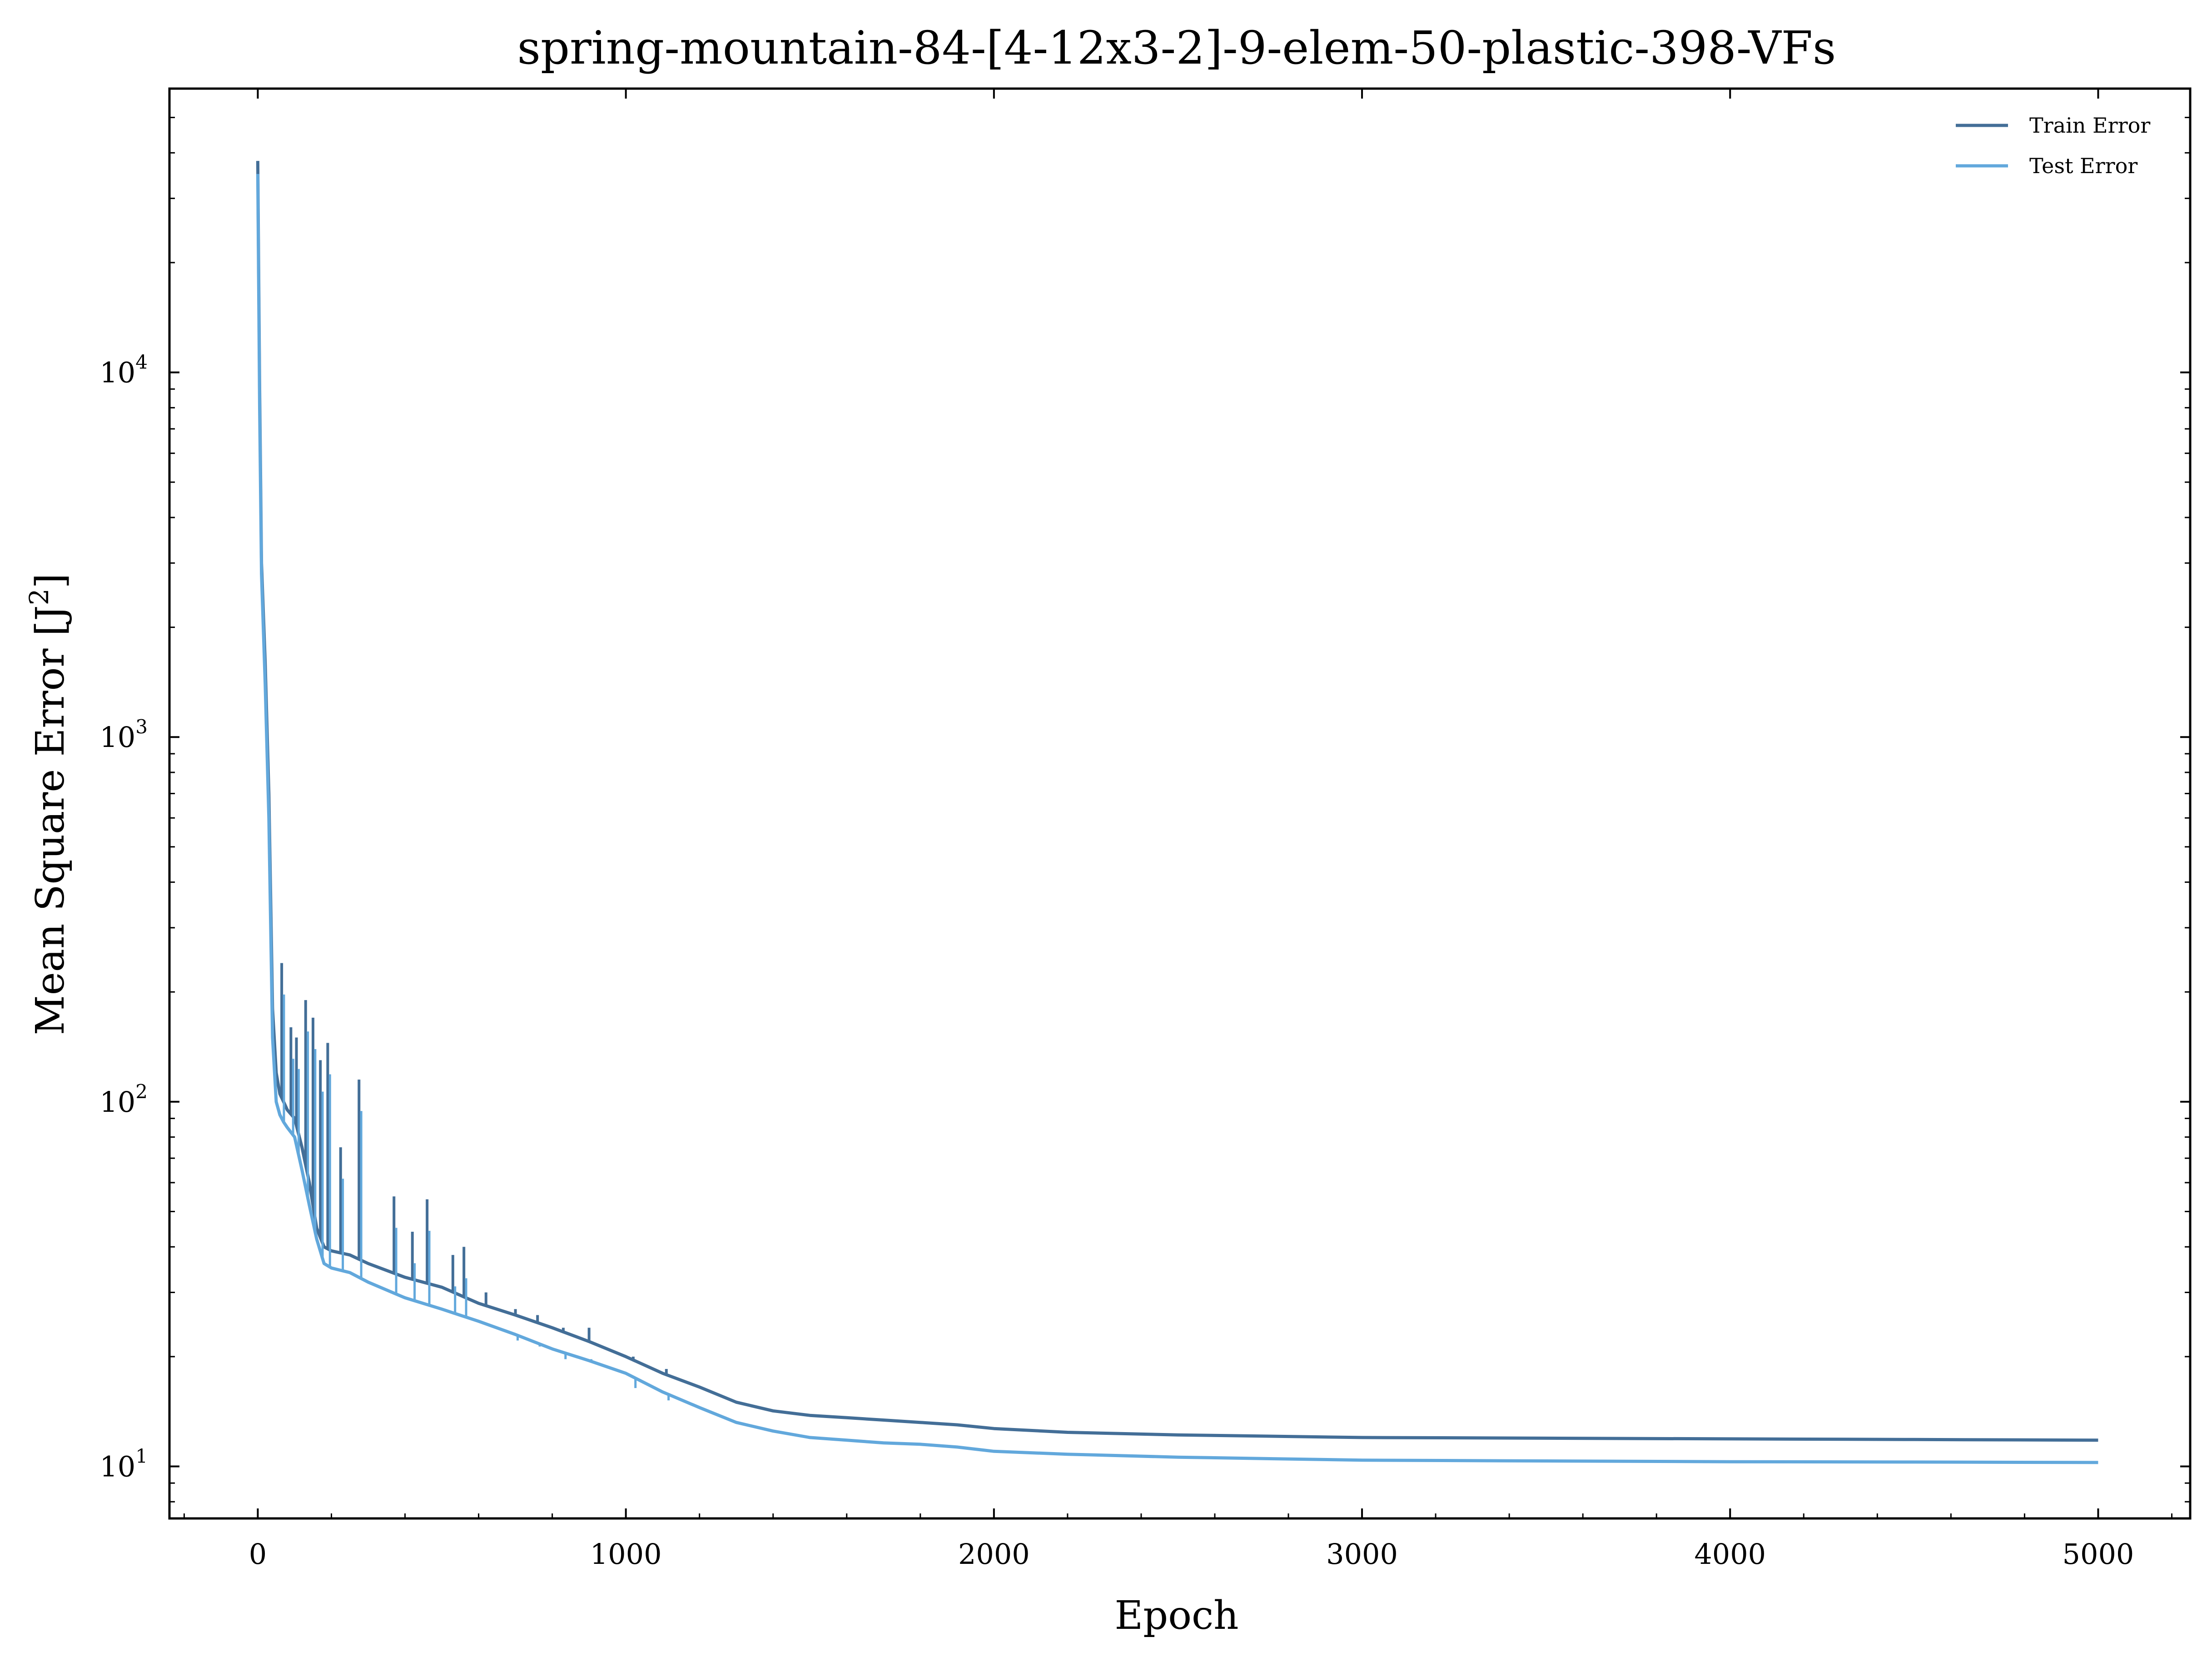 The height and width of the screenshot is (1667, 2212). I want to click on legend: Train Error Test Error, so click(2053, 145).